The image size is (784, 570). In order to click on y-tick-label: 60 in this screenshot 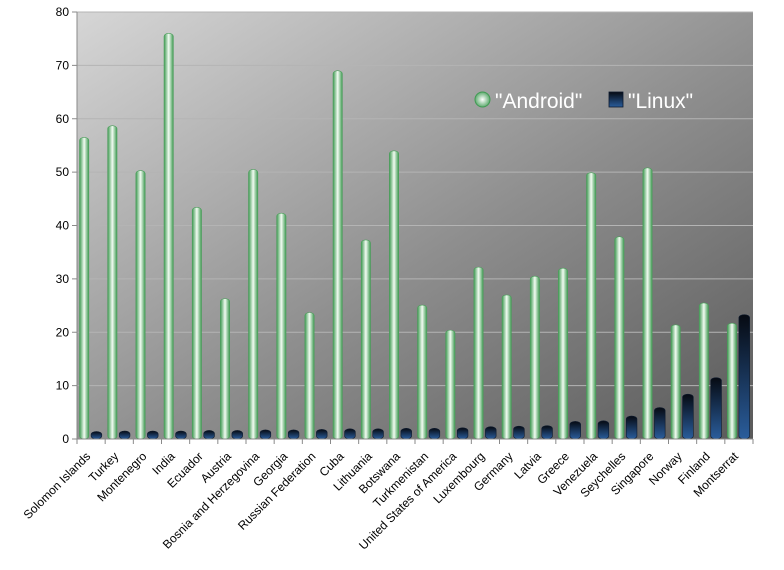, I will do `click(63, 119)`.